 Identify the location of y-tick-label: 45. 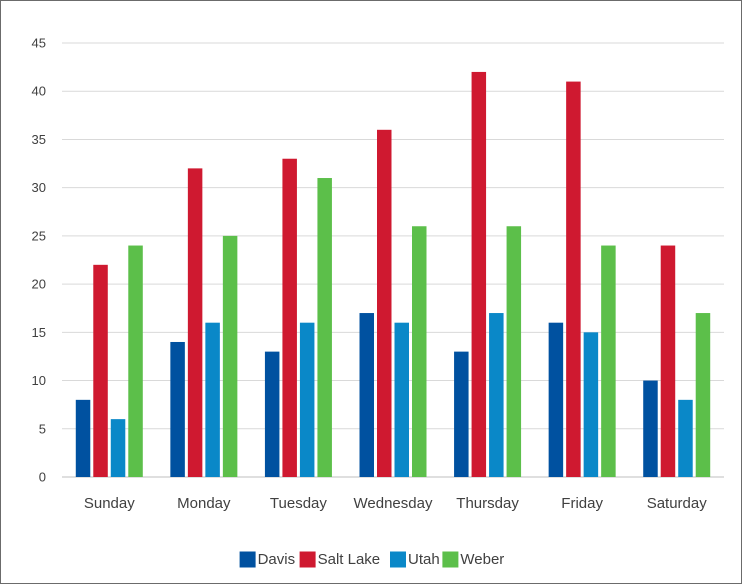
(39, 43).